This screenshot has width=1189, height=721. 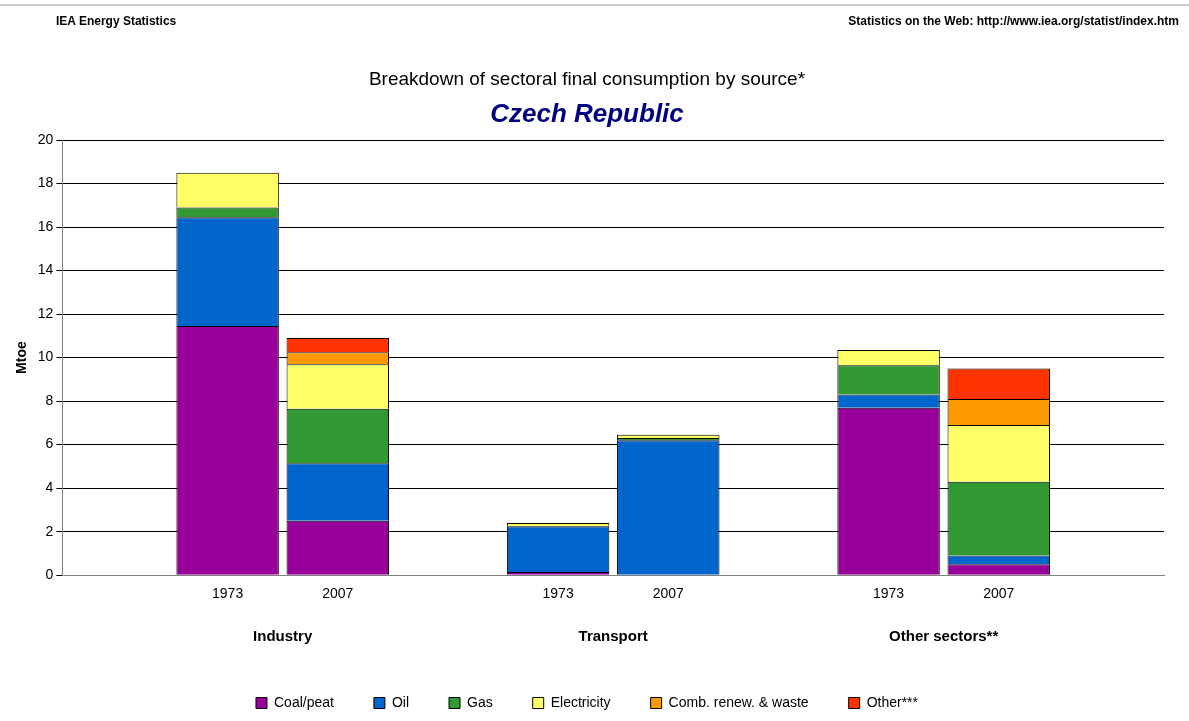 I want to click on legend-label: Other***, so click(x=892, y=701).